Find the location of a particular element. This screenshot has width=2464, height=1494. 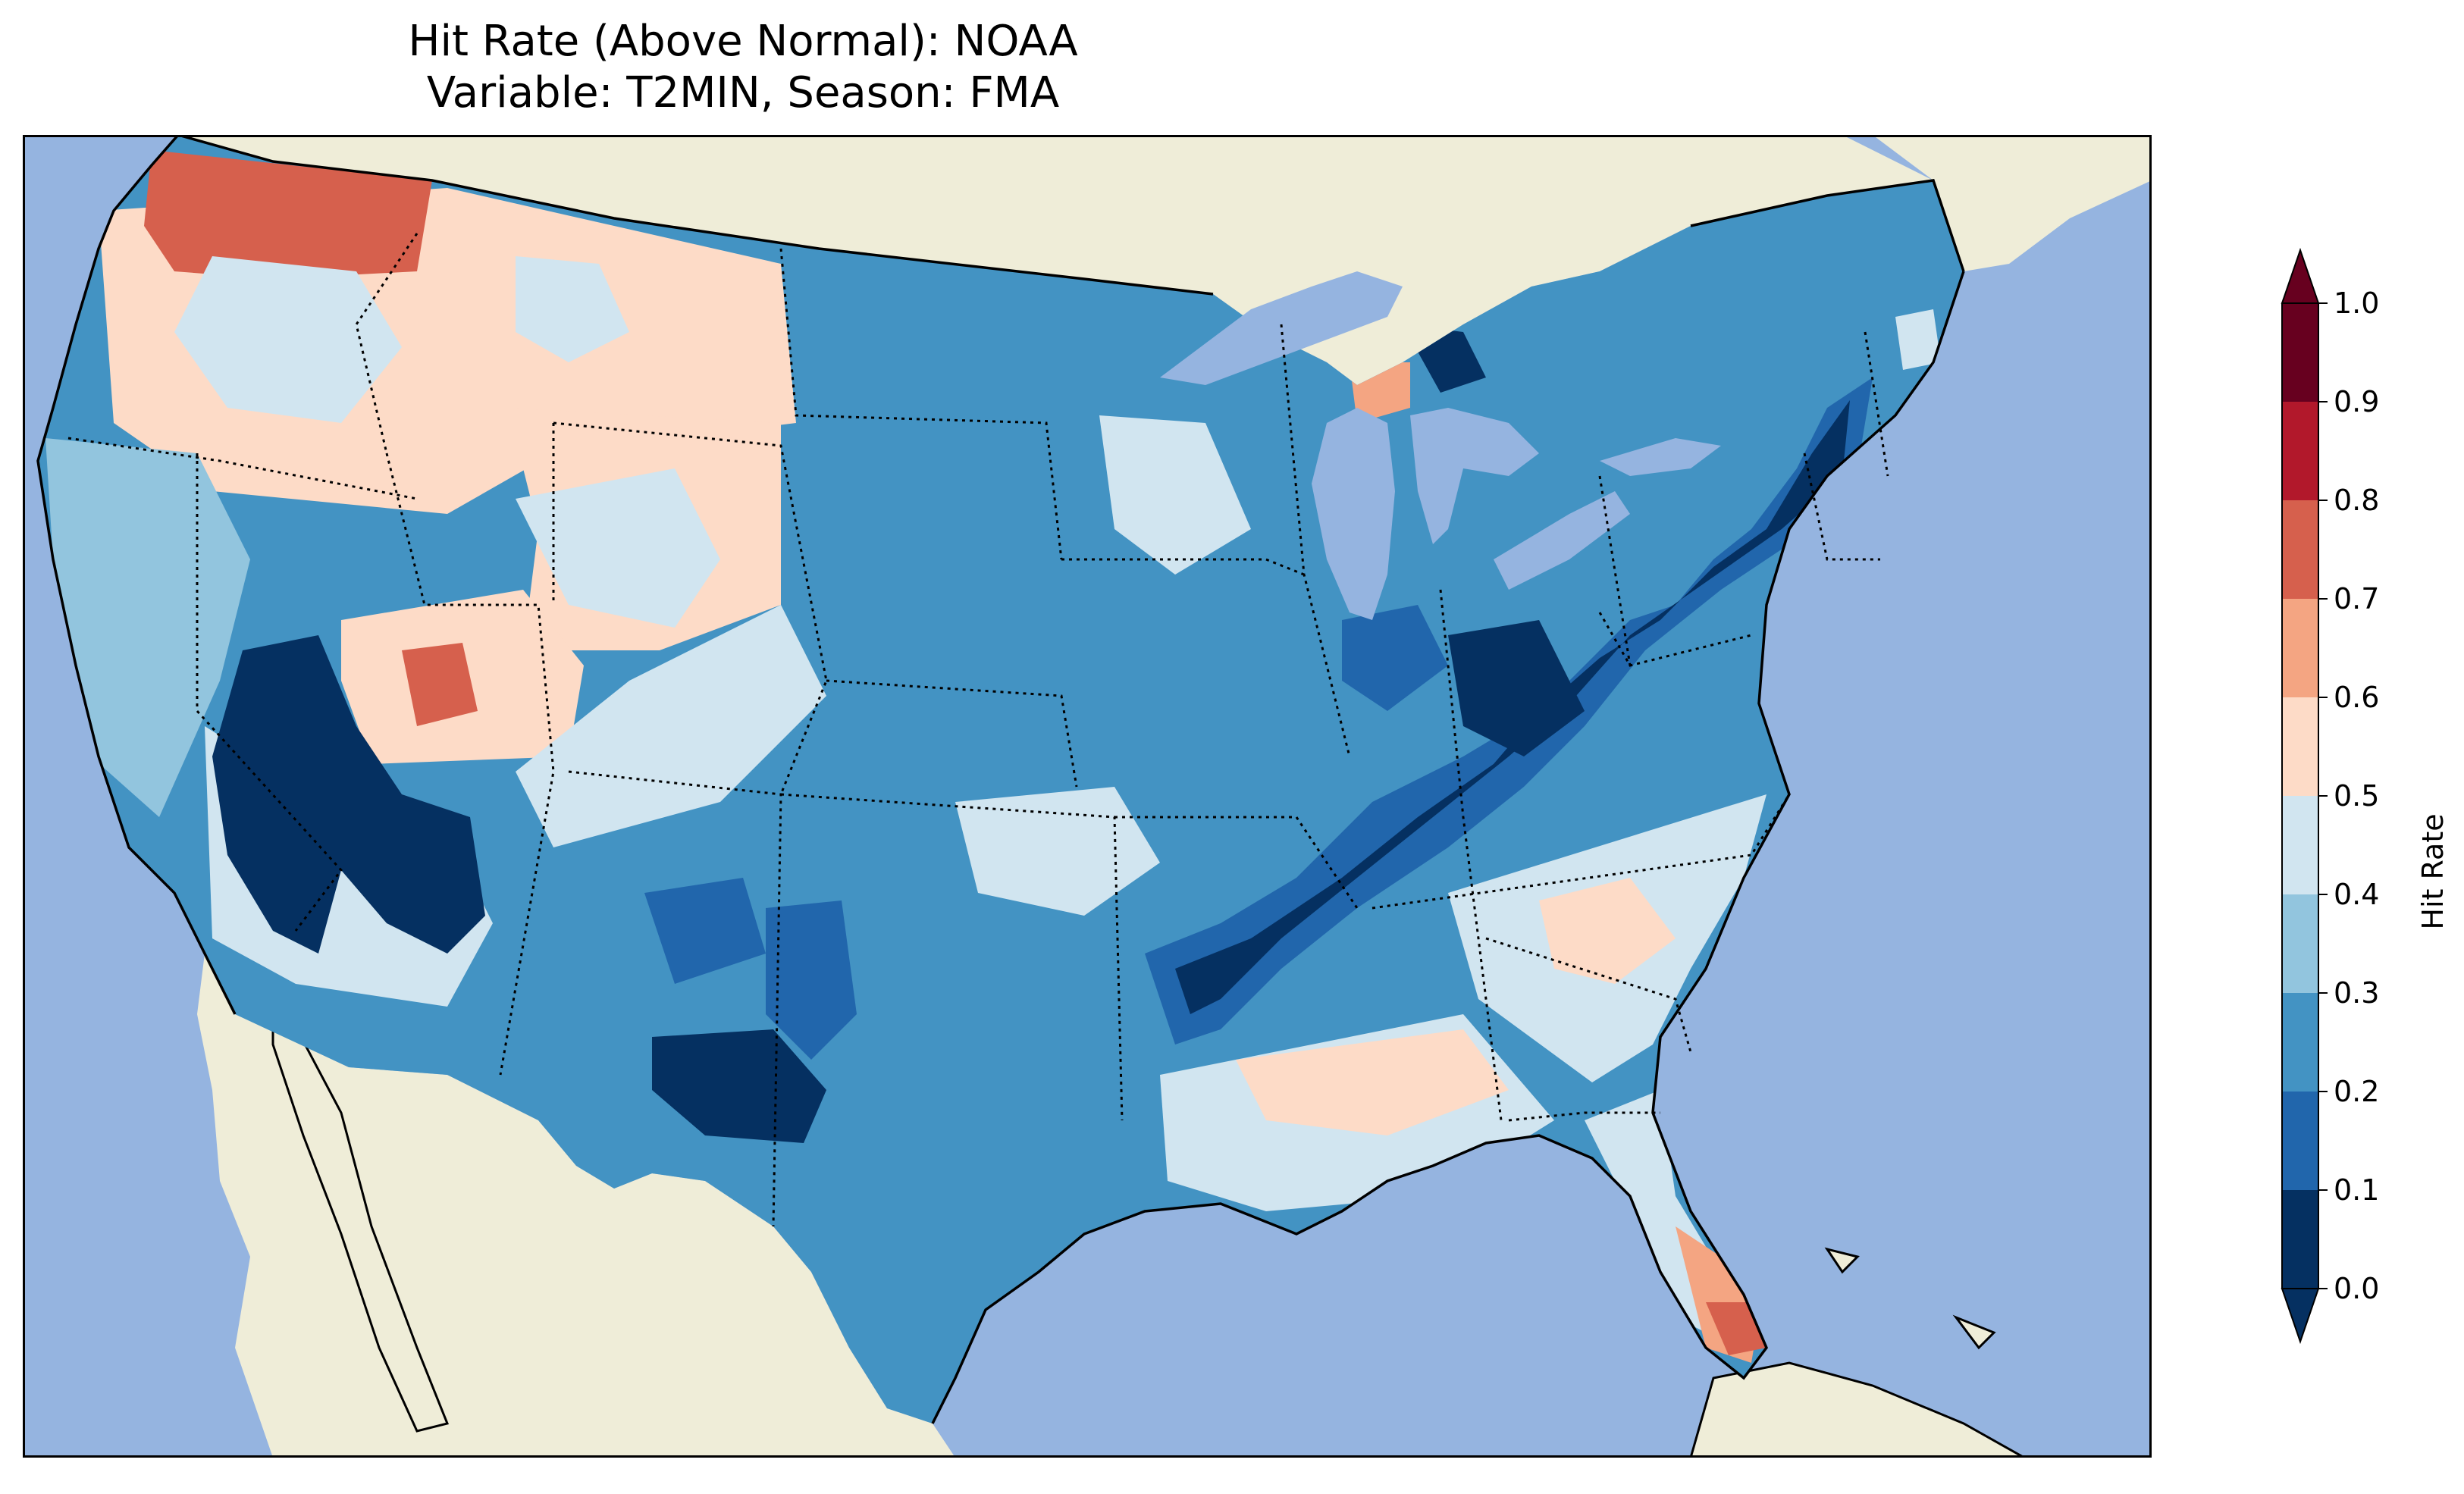

colorbar-extend-min is located at coordinates (2300, 1316).